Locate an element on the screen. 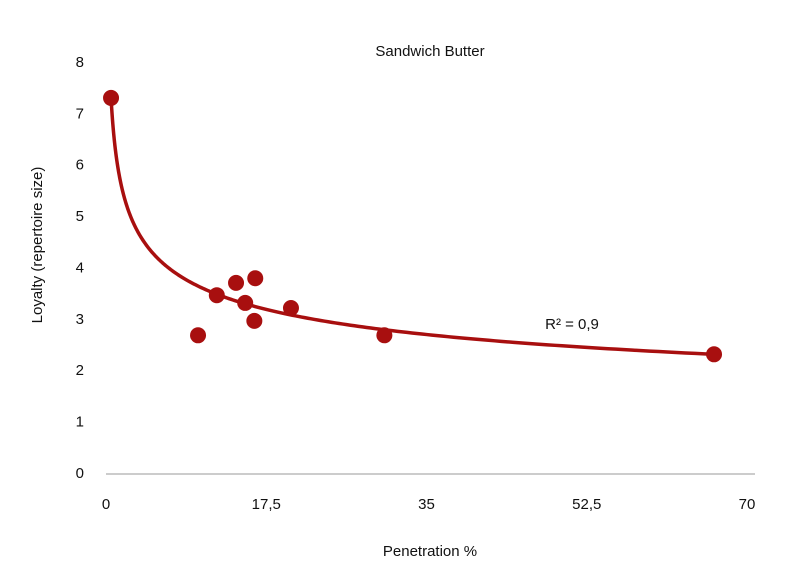 The width and height of the screenshot is (800, 588). y-tick-label: 2 is located at coordinates (80, 370).